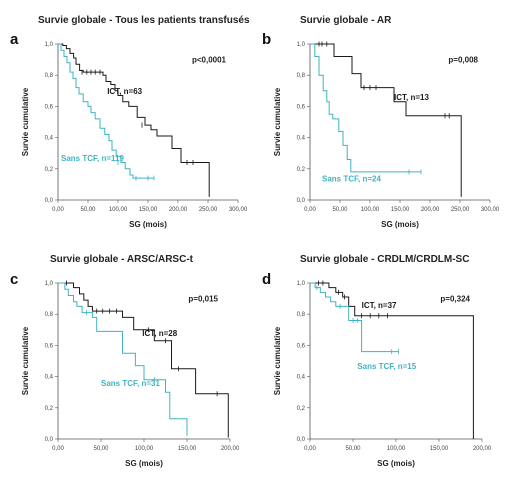 The width and height of the screenshot is (511, 493). I want to click on series-ict: ICT, n=28, so click(143, 359).